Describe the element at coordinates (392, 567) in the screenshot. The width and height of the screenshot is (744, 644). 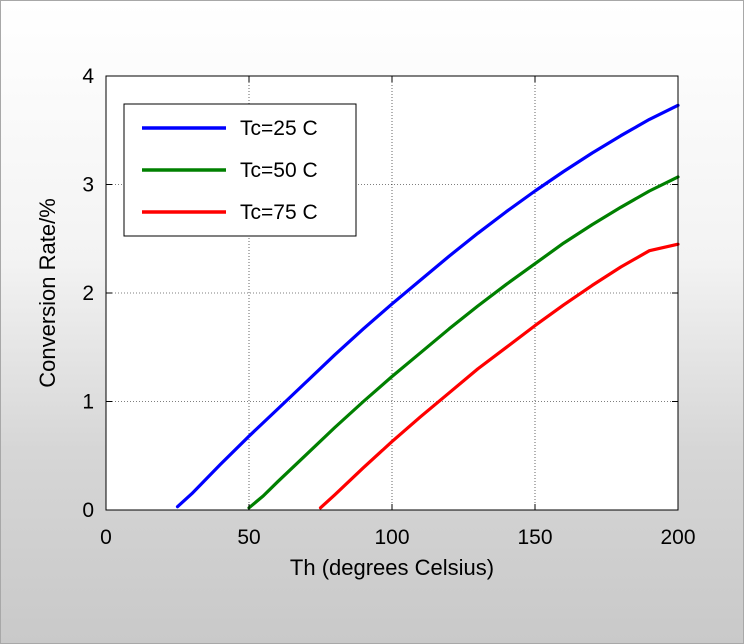
I see `x-axis-label: Th (degrees Celsius)` at that location.